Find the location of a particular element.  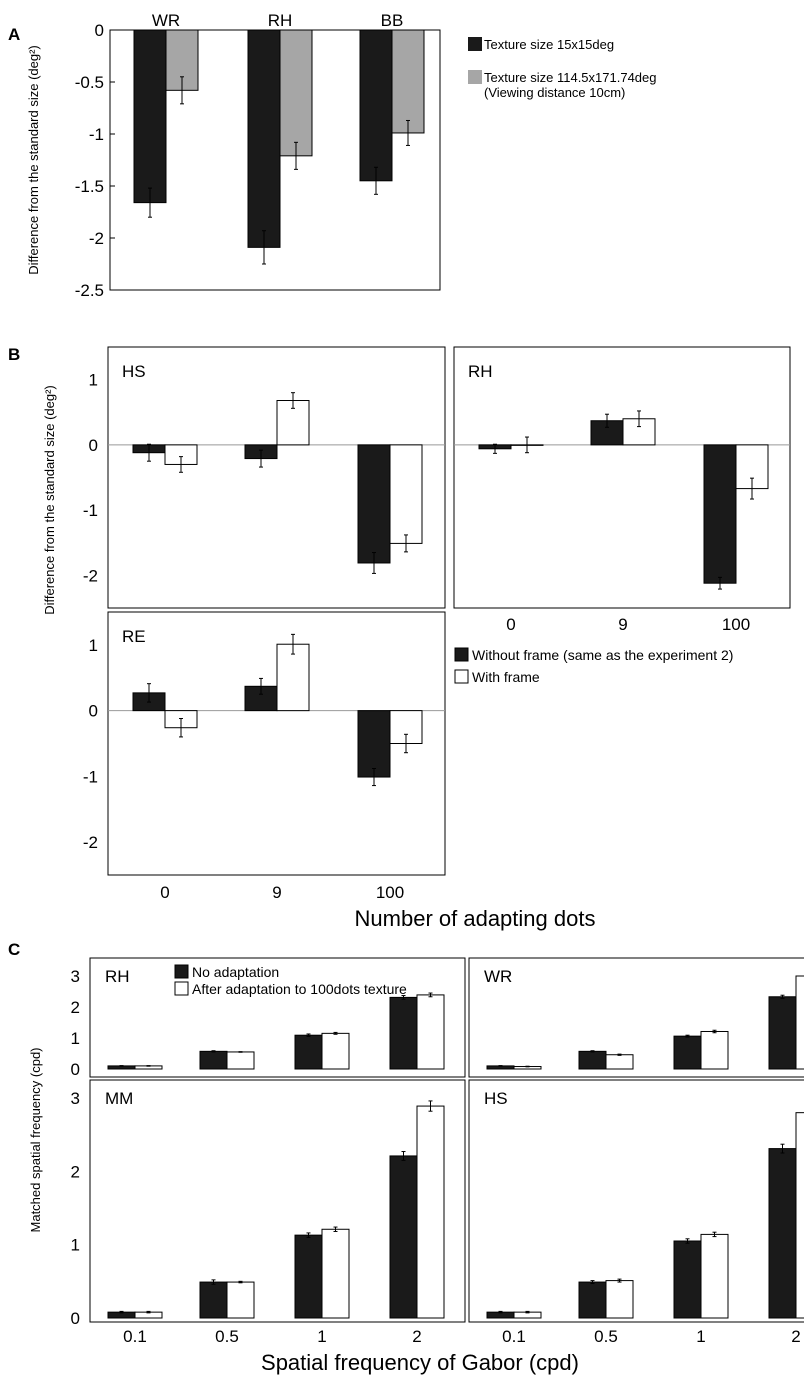

legend-label: After adaptation to 100dots texture is located at coordinates (299, 989).